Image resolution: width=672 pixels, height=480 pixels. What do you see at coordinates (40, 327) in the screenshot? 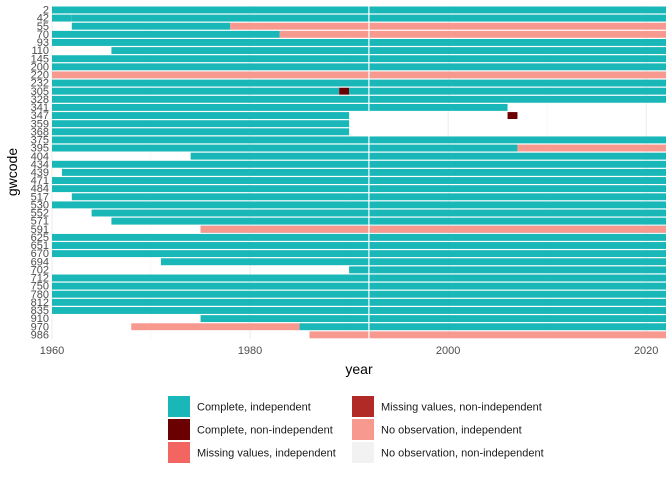
I see `y-tick-label: 970` at bounding box center [40, 327].